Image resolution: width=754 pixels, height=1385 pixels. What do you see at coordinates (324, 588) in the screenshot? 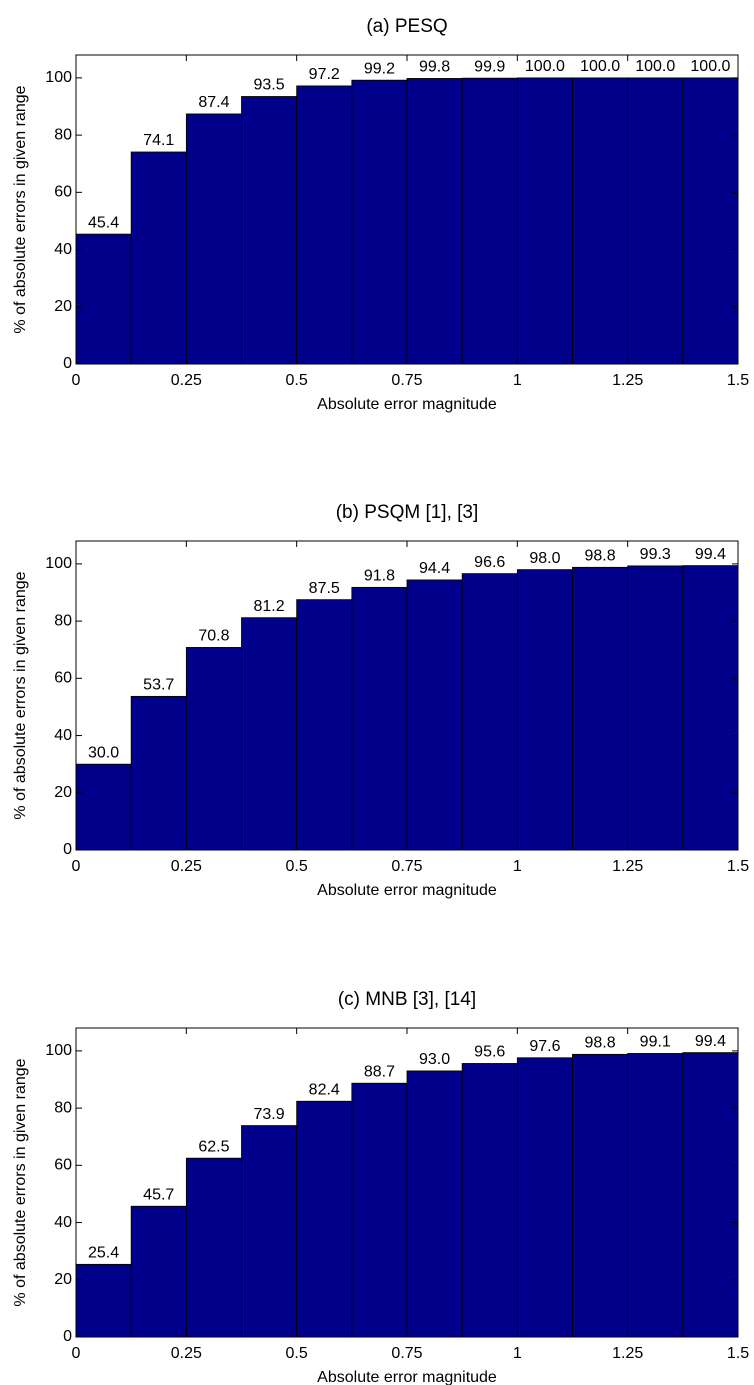
I see `value-label: 87.5` at bounding box center [324, 588].